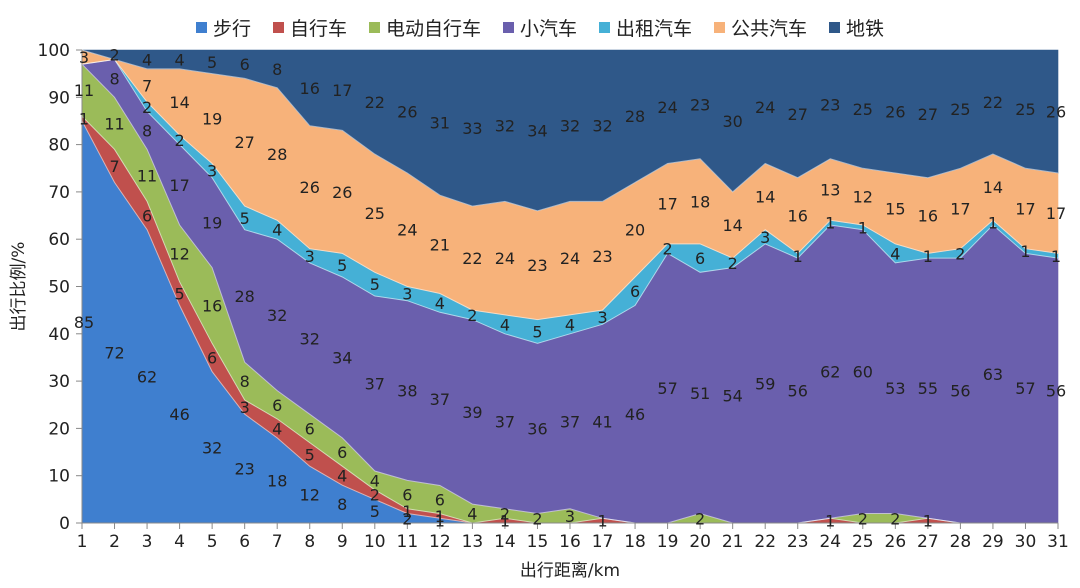 The width and height of the screenshot is (1080, 588). Describe the element at coordinates (147, 85) in the screenshot. I see `data-label: 7` at that location.